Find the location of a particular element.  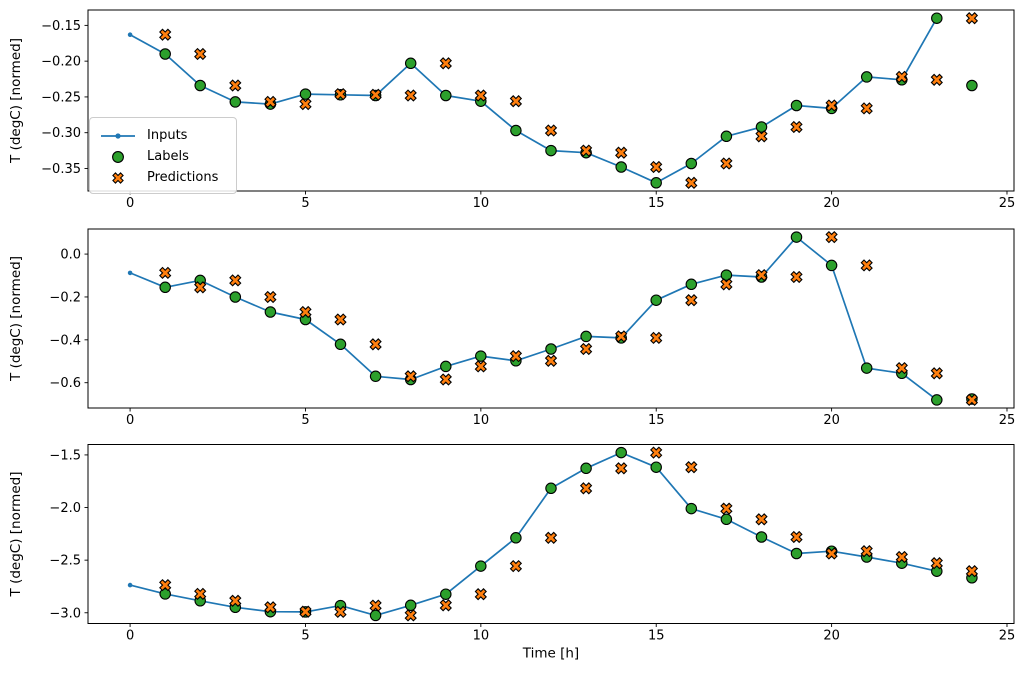

y-tick-label: −0.20 is located at coordinates (61, 62).